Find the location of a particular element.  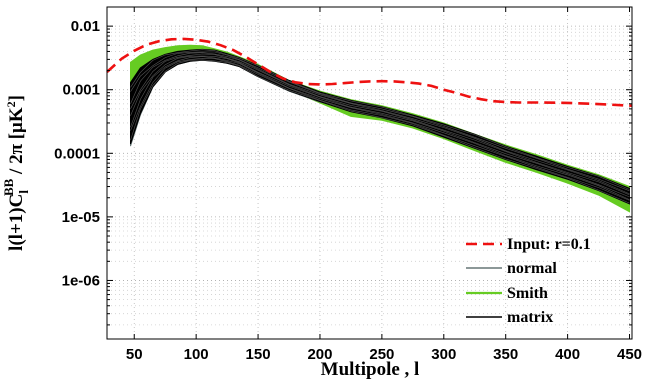

x-tick-label: 200 is located at coordinates (319, 354).